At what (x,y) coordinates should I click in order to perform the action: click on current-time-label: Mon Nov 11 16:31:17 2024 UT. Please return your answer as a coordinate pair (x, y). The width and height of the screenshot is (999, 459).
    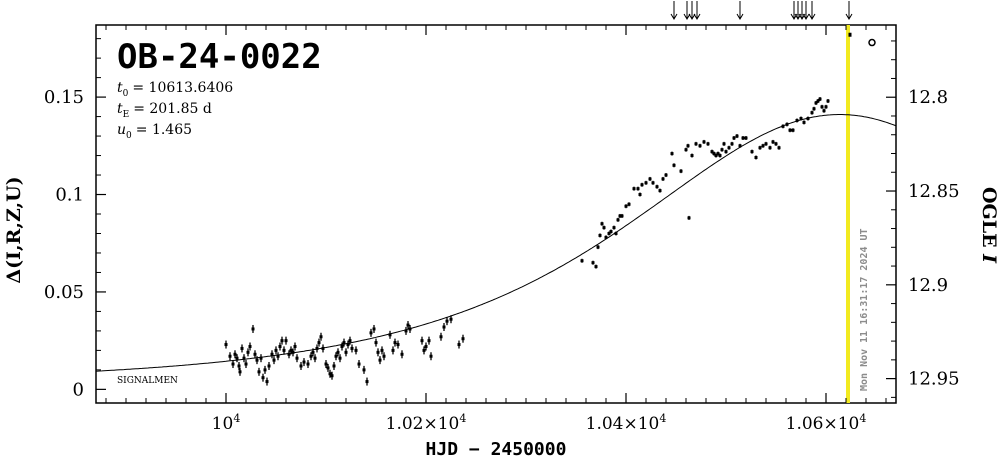
    Looking at the image, I should click on (864, 309).